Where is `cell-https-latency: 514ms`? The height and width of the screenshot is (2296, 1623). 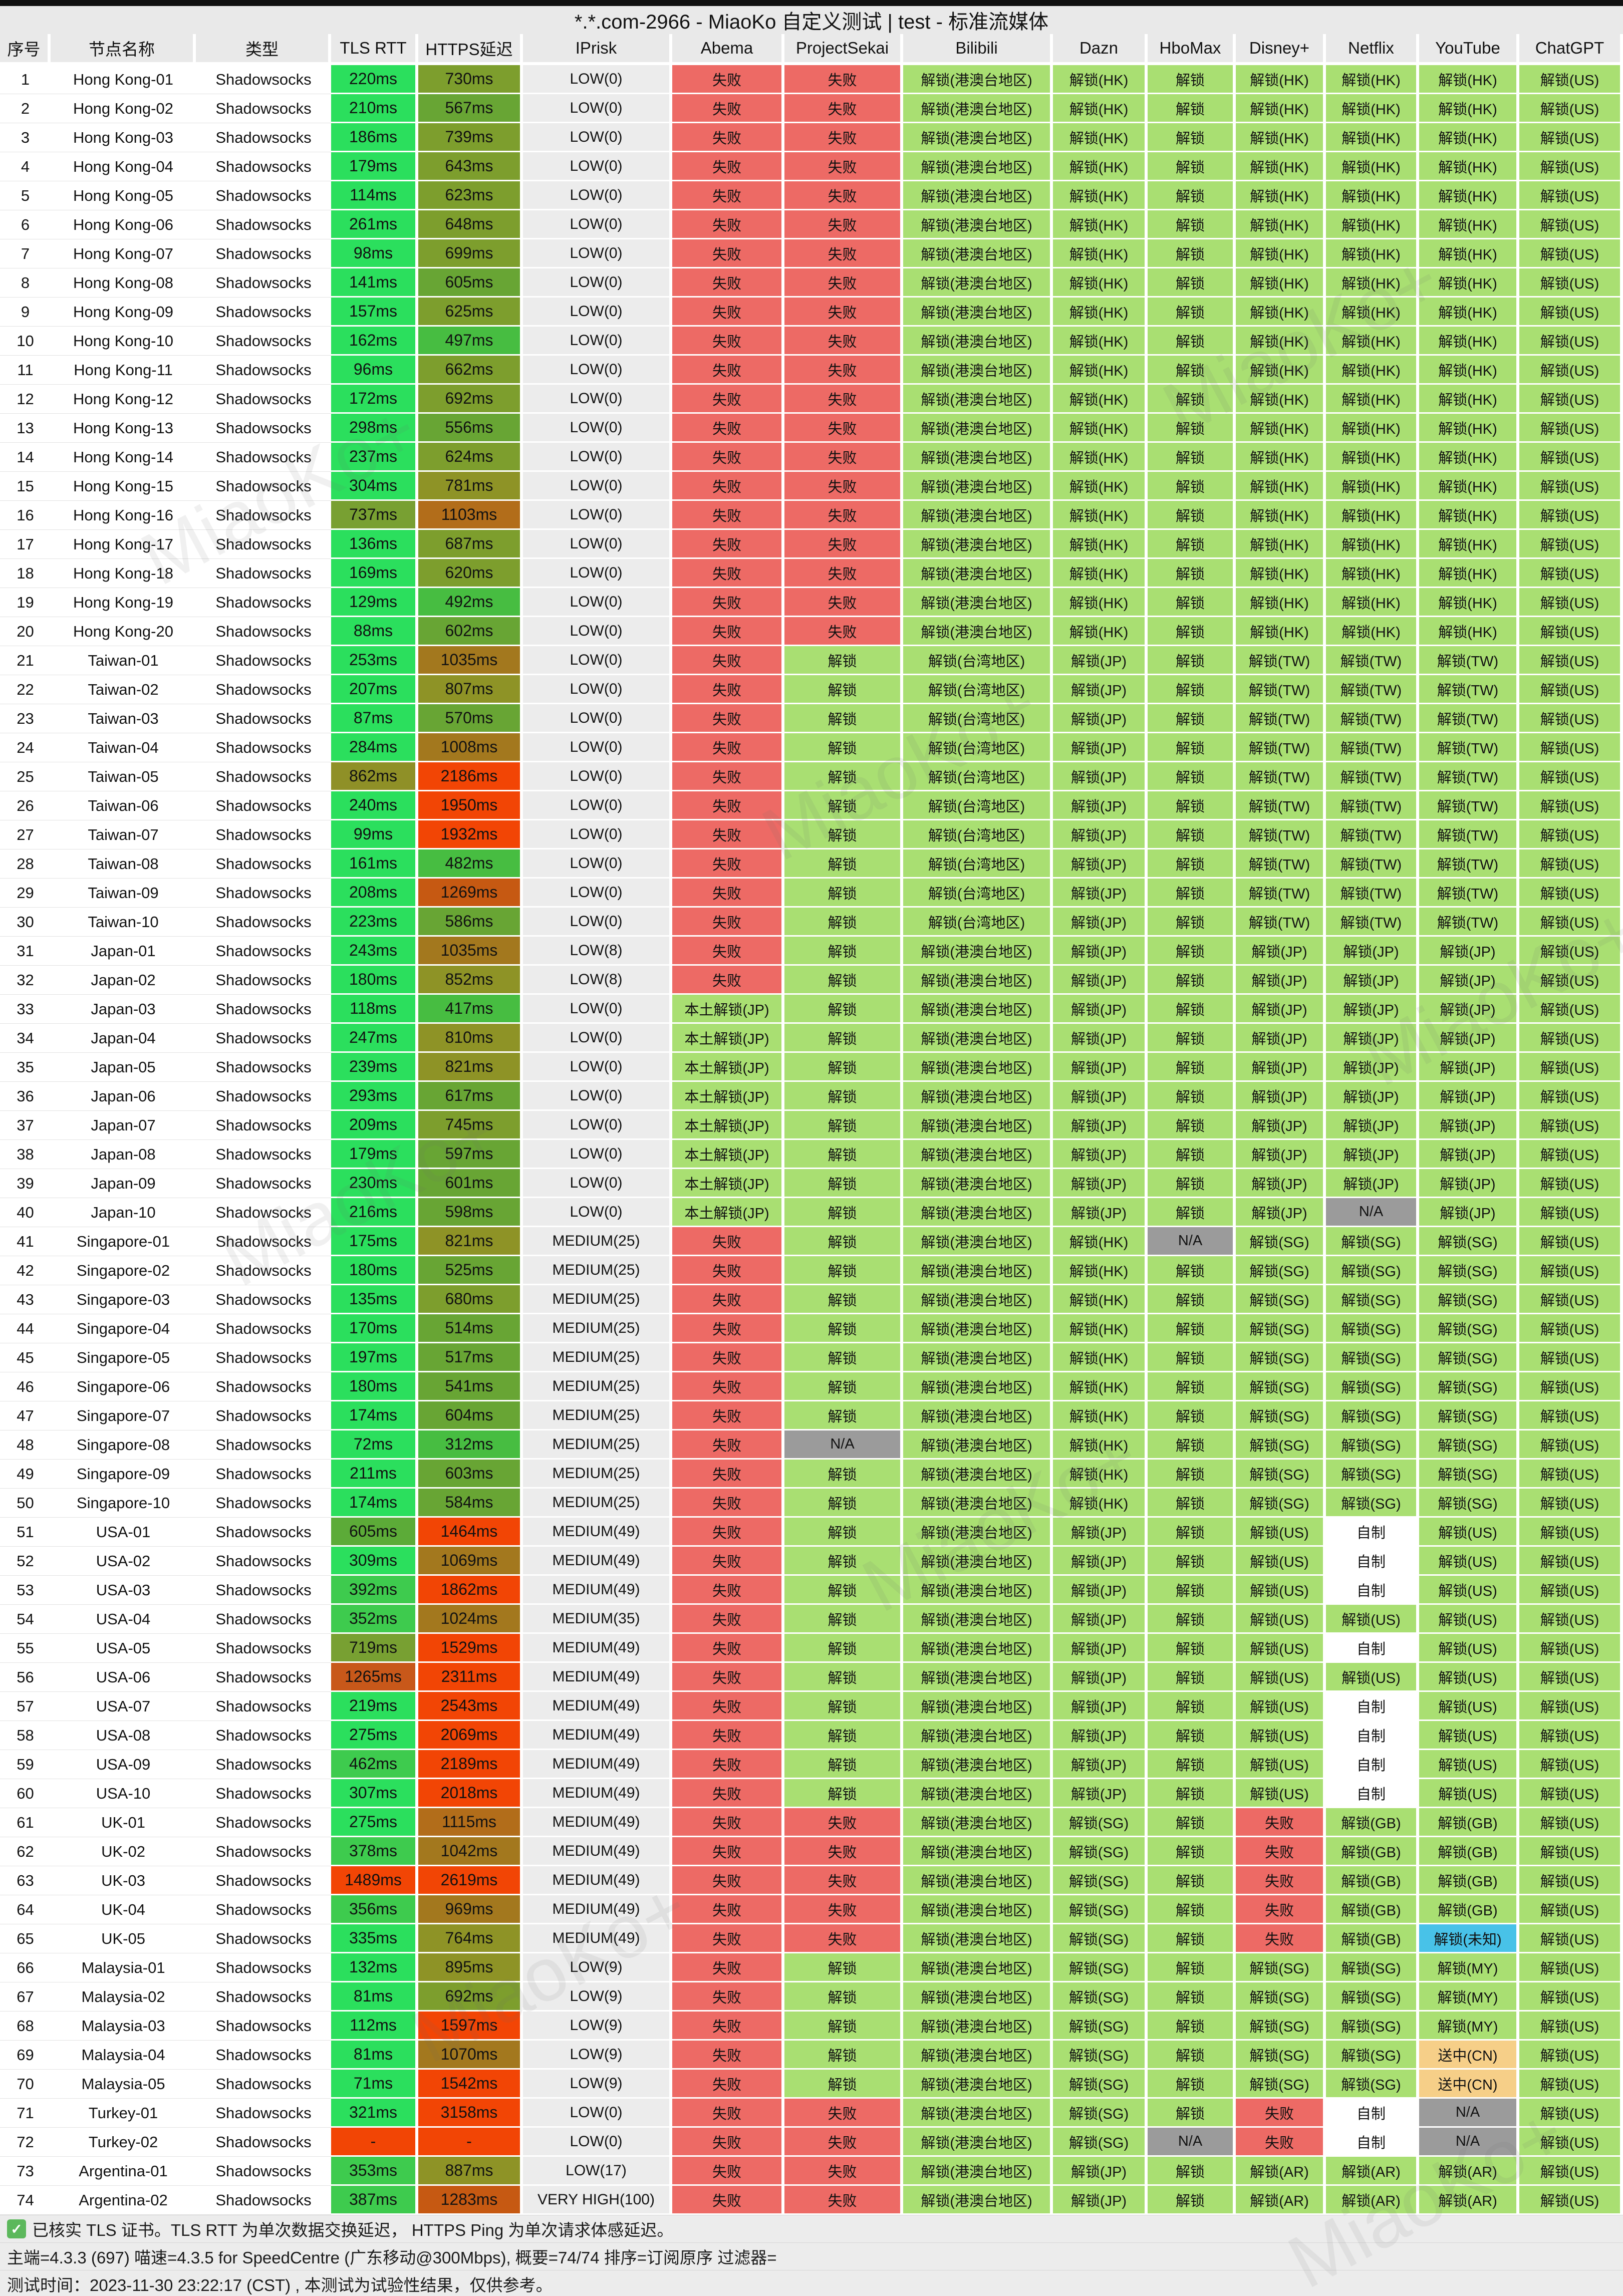 cell-https-latency: 514ms is located at coordinates (469, 1328).